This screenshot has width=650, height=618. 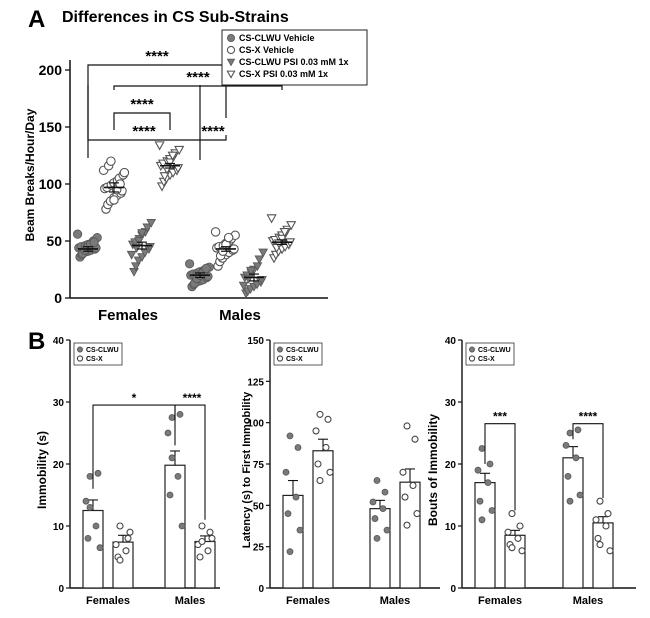 I want to click on chart-b3-y-tick-label: 40, so click(x=451, y=341).